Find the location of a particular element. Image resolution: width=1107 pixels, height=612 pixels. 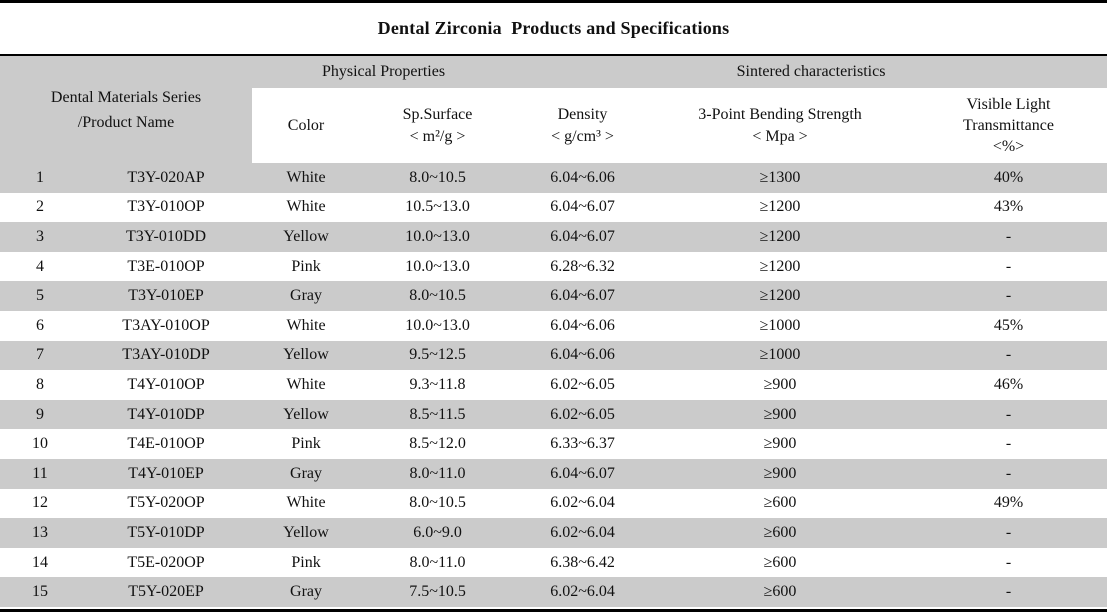

cell-sp-surface: 8.5~12.0 is located at coordinates (437, 444).